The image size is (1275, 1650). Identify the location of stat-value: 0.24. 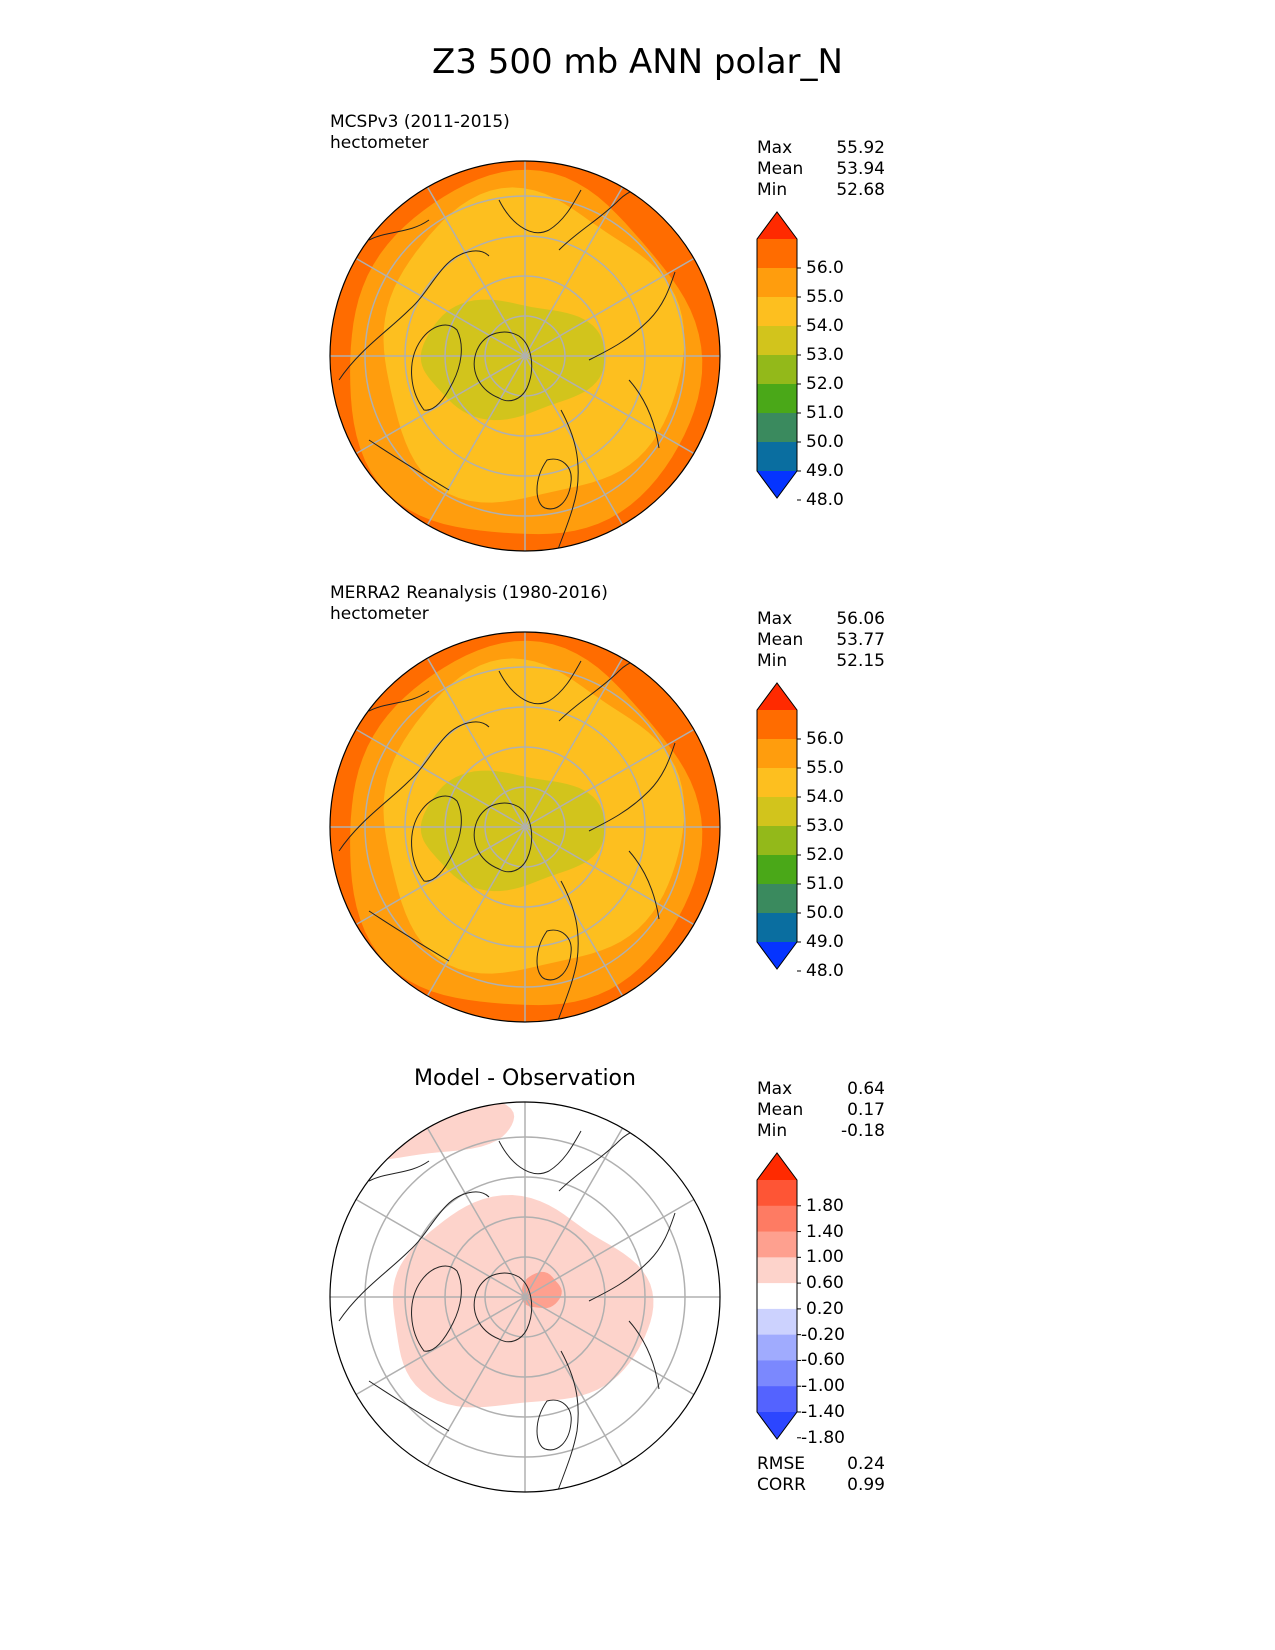
(866, 1464).